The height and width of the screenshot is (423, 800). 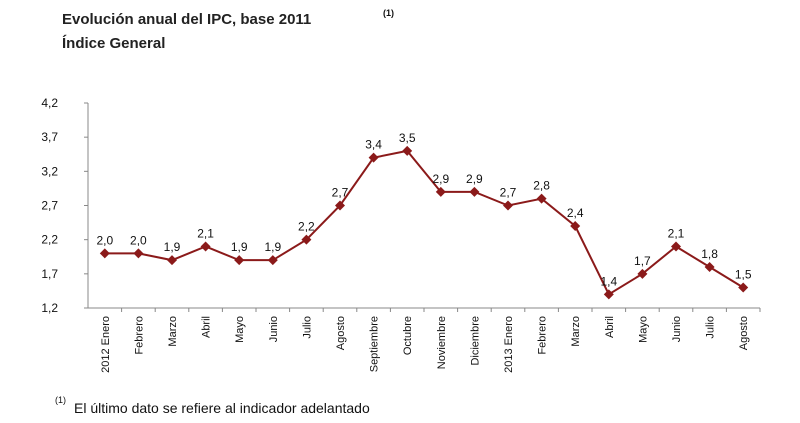 I want to click on x-tick-label: 2012 Enero, so click(x=106, y=344).